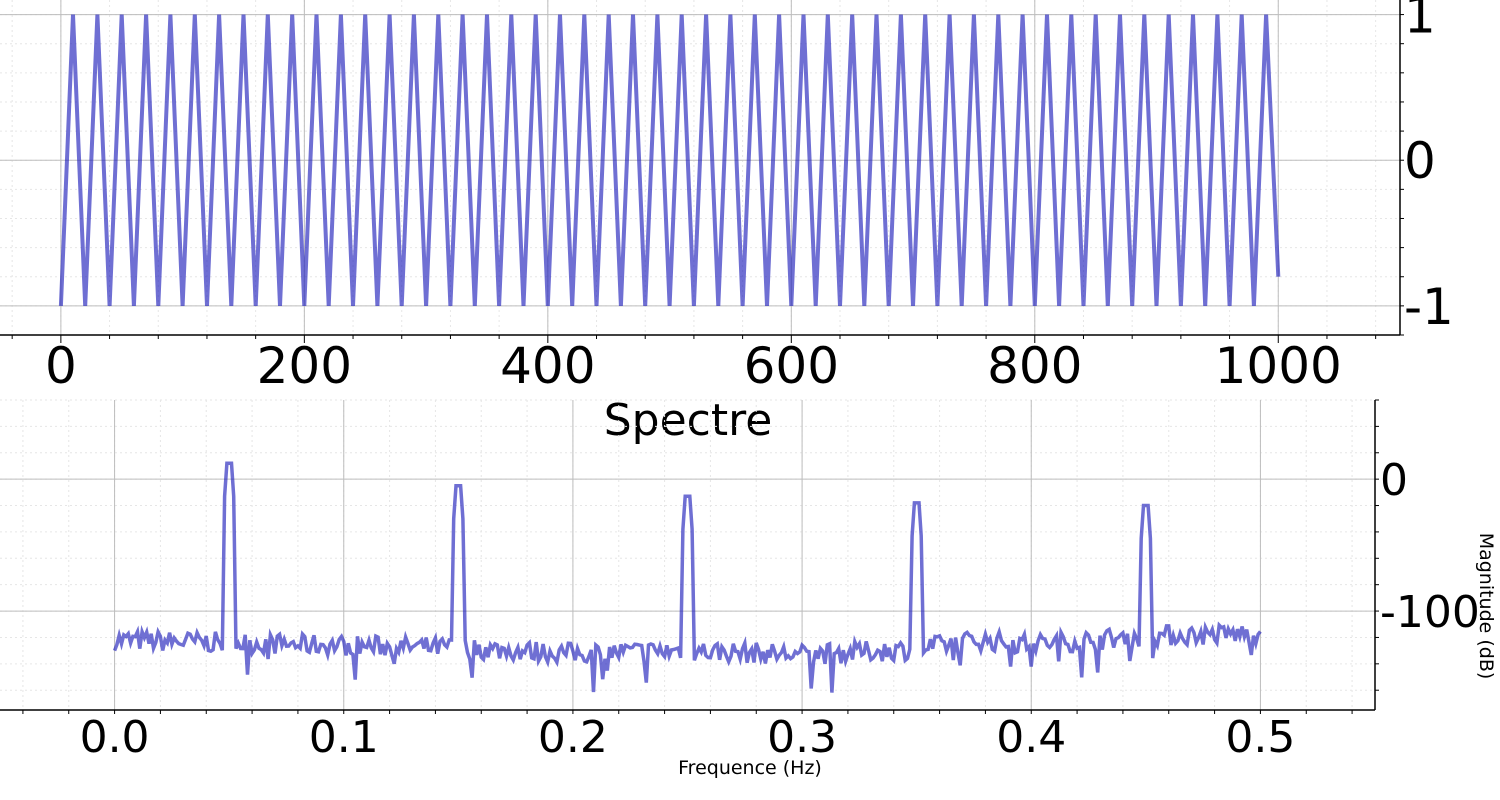 Image resolution: width=1500 pixels, height=800 pixels. What do you see at coordinates (61, 366) in the screenshot?
I see `top-x-tick-label: 0` at bounding box center [61, 366].